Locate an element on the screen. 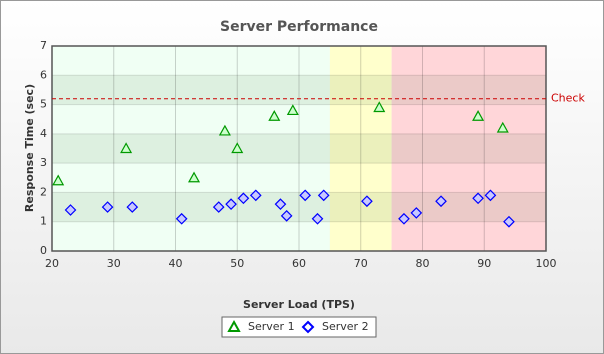 This screenshot has height=354, width=604. legend-label: Server 1 is located at coordinates (271, 326).